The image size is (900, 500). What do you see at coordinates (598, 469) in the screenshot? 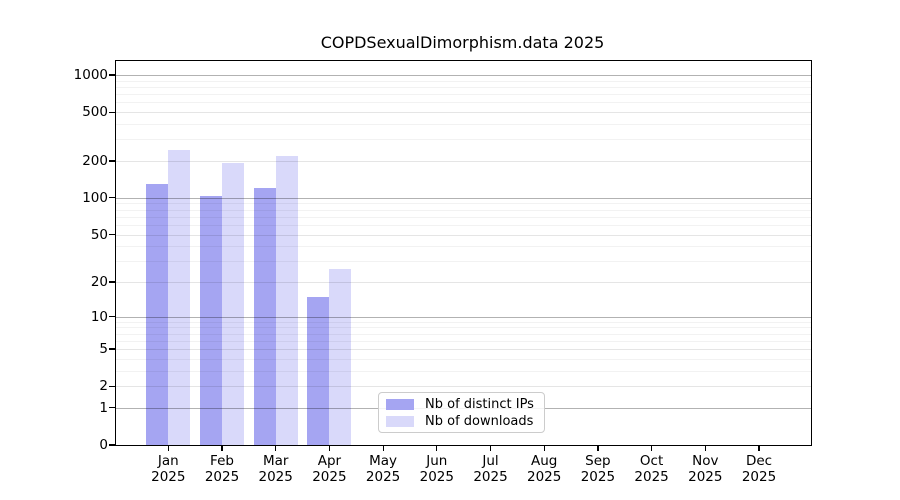
I see `x-tick-label: Sep 2025` at bounding box center [598, 469].